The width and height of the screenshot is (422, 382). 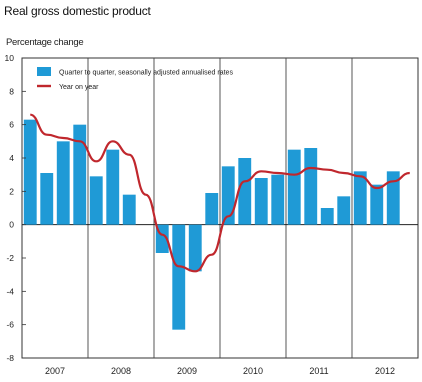 I want to click on x-tick-label: 2011, so click(x=318, y=371).